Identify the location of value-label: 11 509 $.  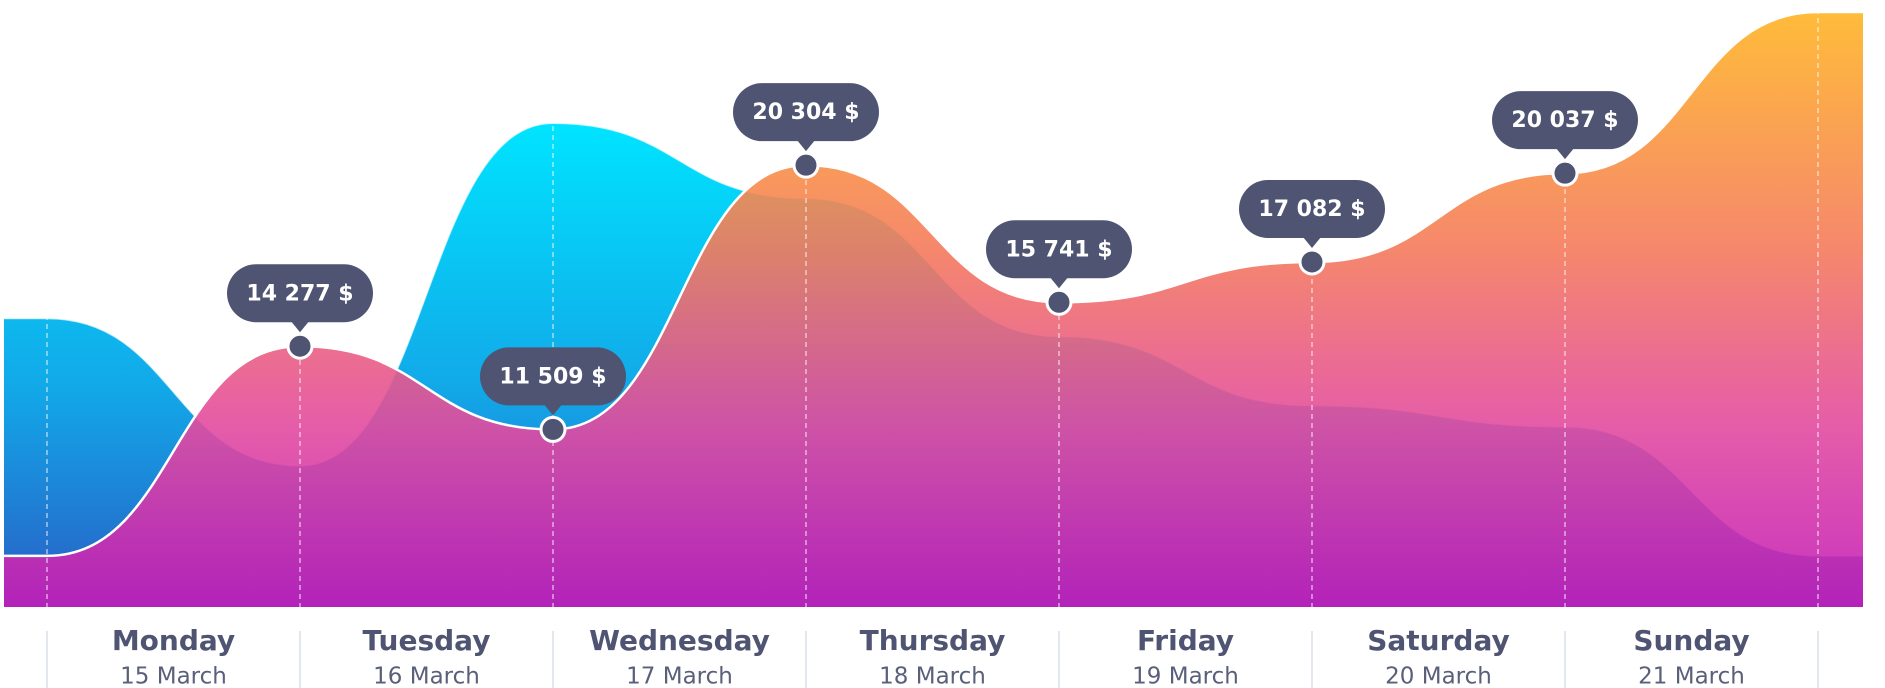
(552, 376).